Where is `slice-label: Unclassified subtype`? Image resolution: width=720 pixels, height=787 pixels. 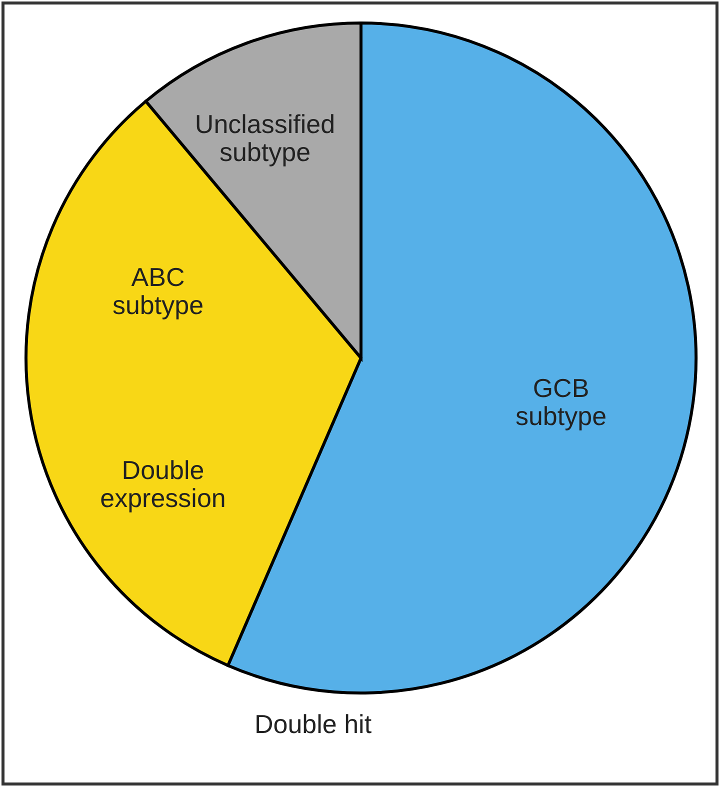 slice-label: Unclassified subtype is located at coordinates (265, 138).